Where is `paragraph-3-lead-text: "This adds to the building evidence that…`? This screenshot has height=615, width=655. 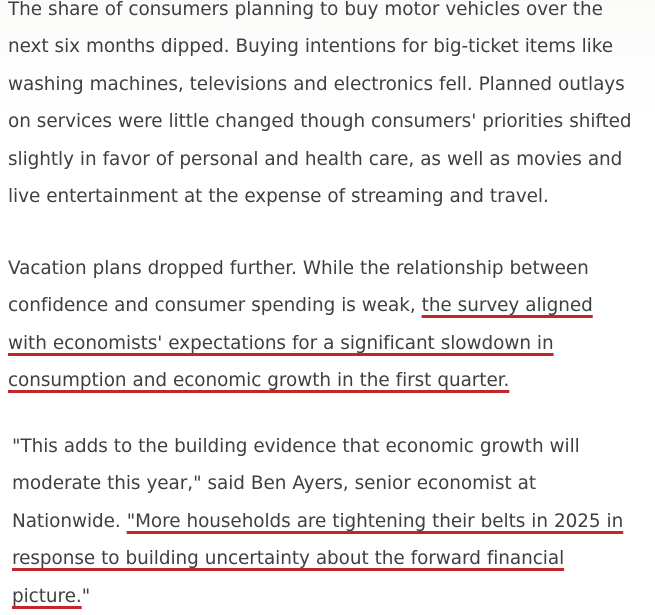 paragraph-3-lead-text: "This adds to the building evidence that… is located at coordinates (296, 484).